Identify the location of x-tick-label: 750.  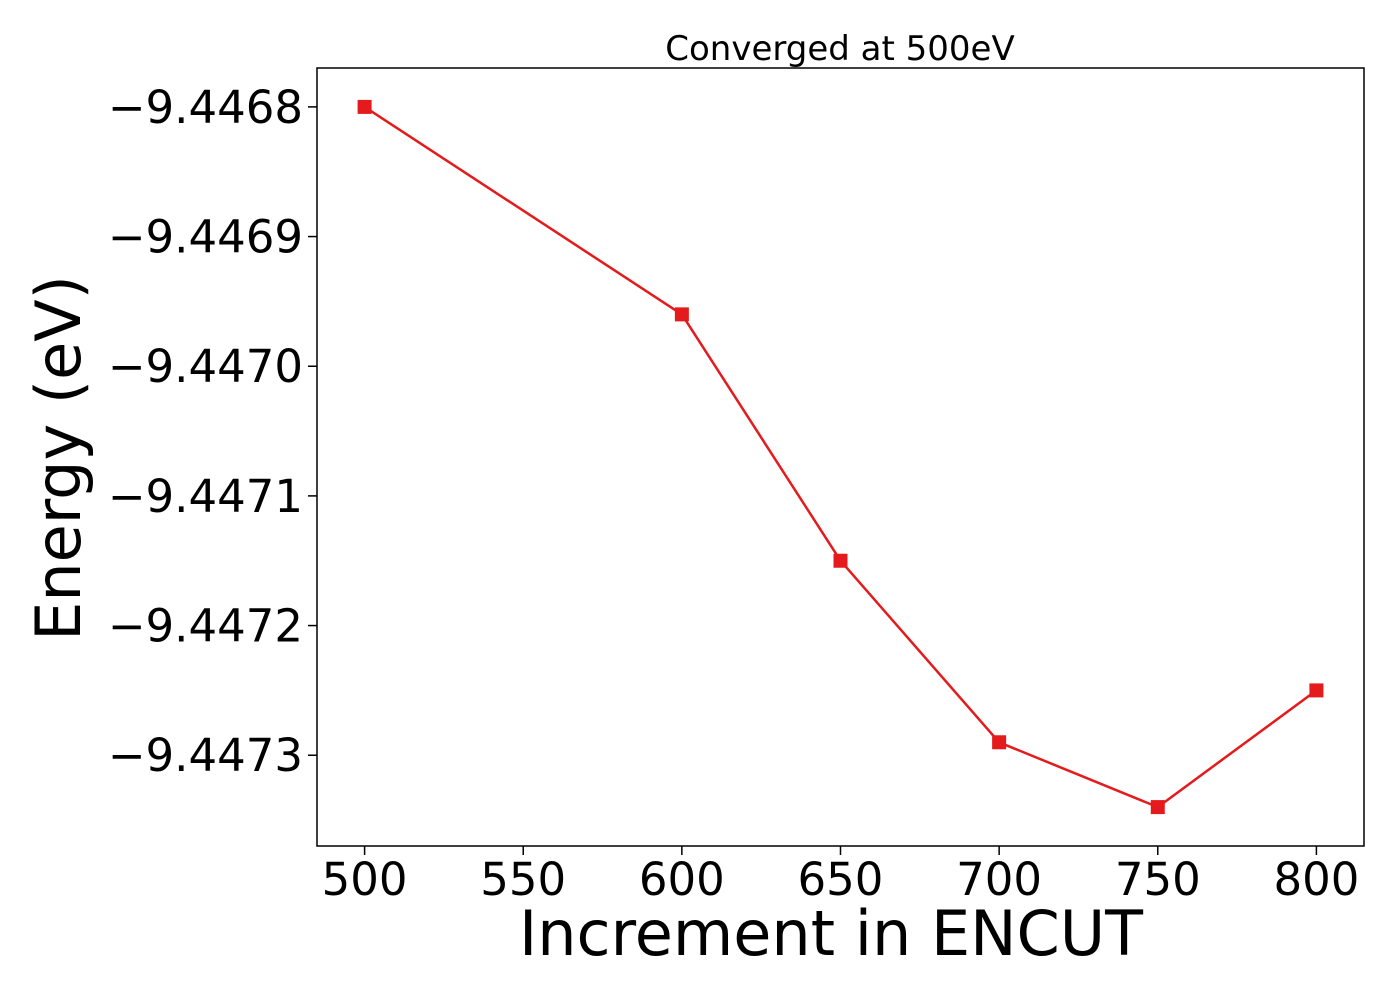
(1158, 879).